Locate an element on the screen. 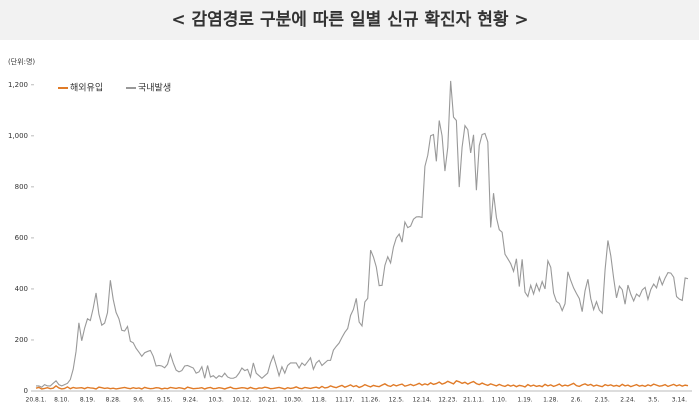 The image size is (699, 407). legend-label: 해외유입 is located at coordinates (86, 88).